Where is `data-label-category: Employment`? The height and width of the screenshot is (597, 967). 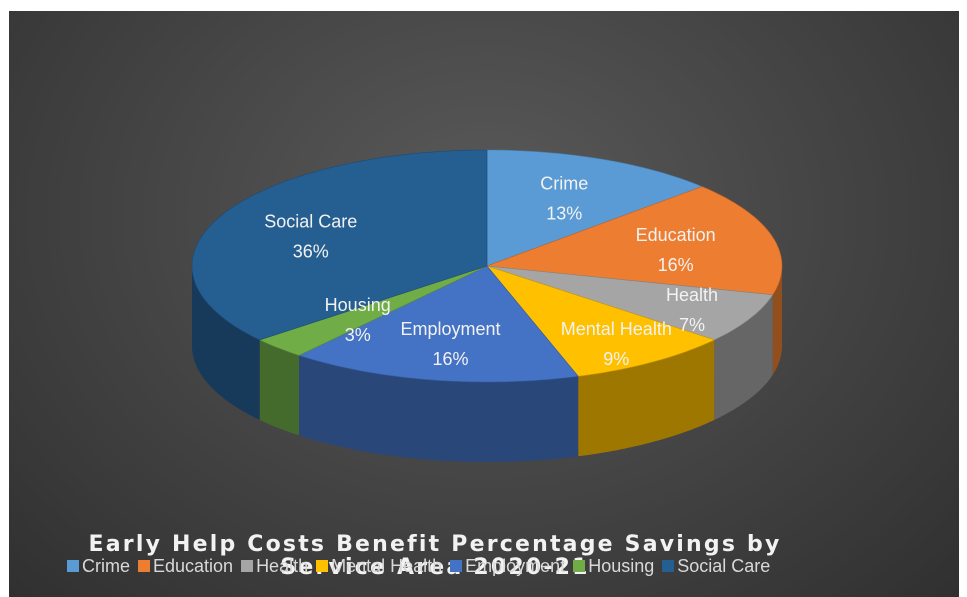 data-label-category: Employment is located at coordinates (450, 329).